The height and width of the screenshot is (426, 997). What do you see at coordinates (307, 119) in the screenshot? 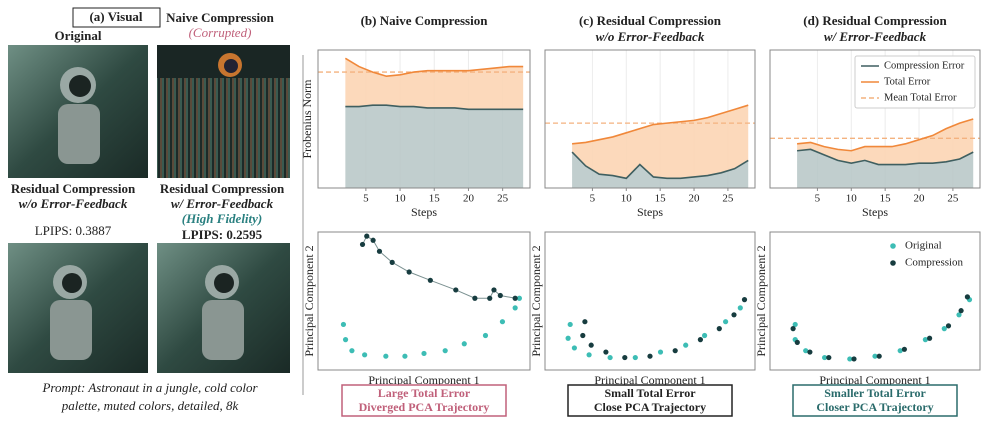
I see `y-axis-label: Frobenius Norm` at bounding box center [307, 119].